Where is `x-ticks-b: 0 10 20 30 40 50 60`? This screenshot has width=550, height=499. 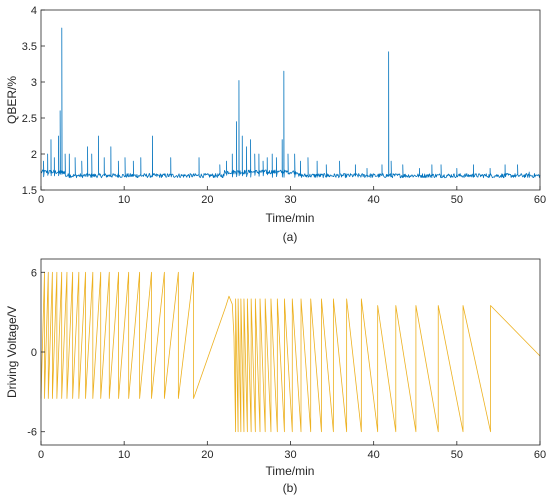
x-ticks-b: 0 10 20 30 40 50 60 is located at coordinates (292, 451).